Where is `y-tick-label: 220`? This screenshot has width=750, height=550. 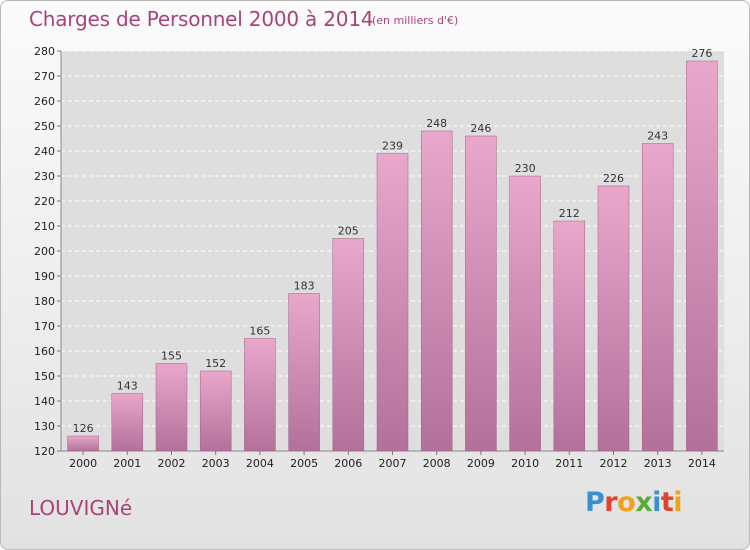 y-tick-label: 220 is located at coordinates (44, 201).